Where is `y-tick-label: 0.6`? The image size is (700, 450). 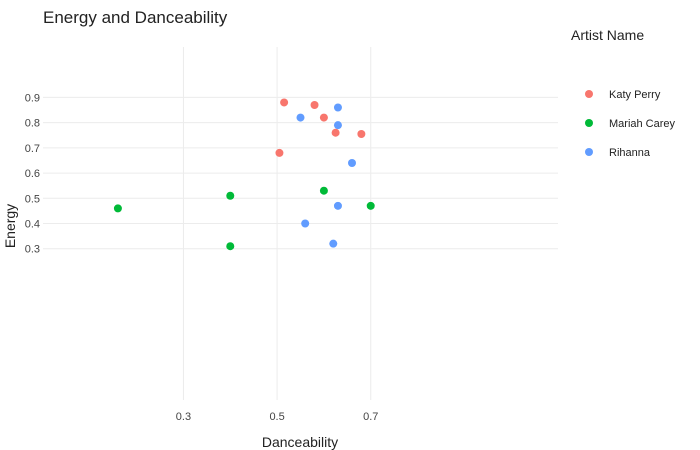 y-tick-label: 0.6 is located at coordinates (32, 174).